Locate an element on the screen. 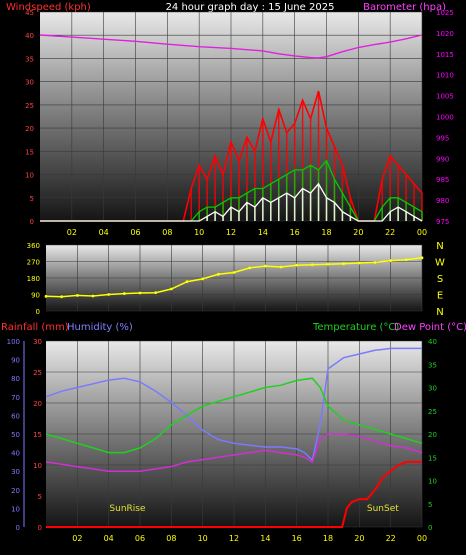 This screenshot has width=466, height=555. humidity-tick-label: 60 is located at coordinates (15, 416).